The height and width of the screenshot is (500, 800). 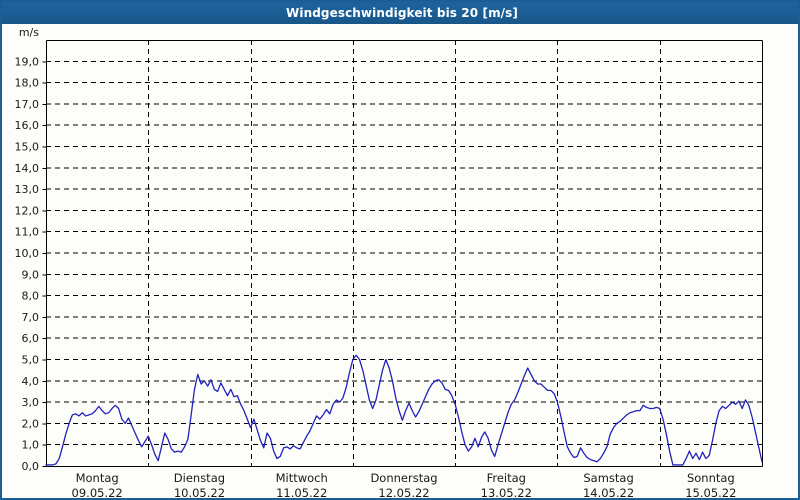 I want to click on svg-text: Sonntag, so click(x=711, y=478).